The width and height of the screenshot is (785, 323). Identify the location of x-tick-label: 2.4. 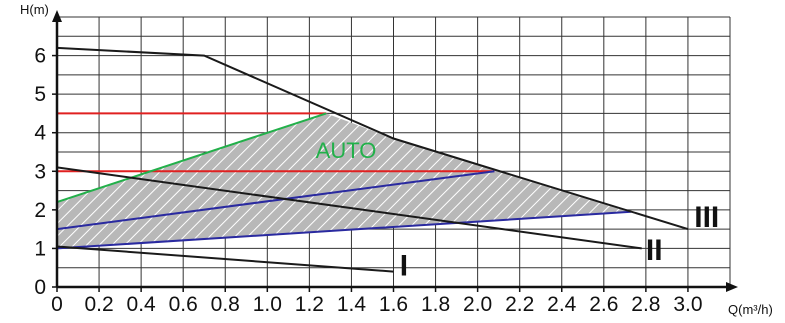
(562, 304).